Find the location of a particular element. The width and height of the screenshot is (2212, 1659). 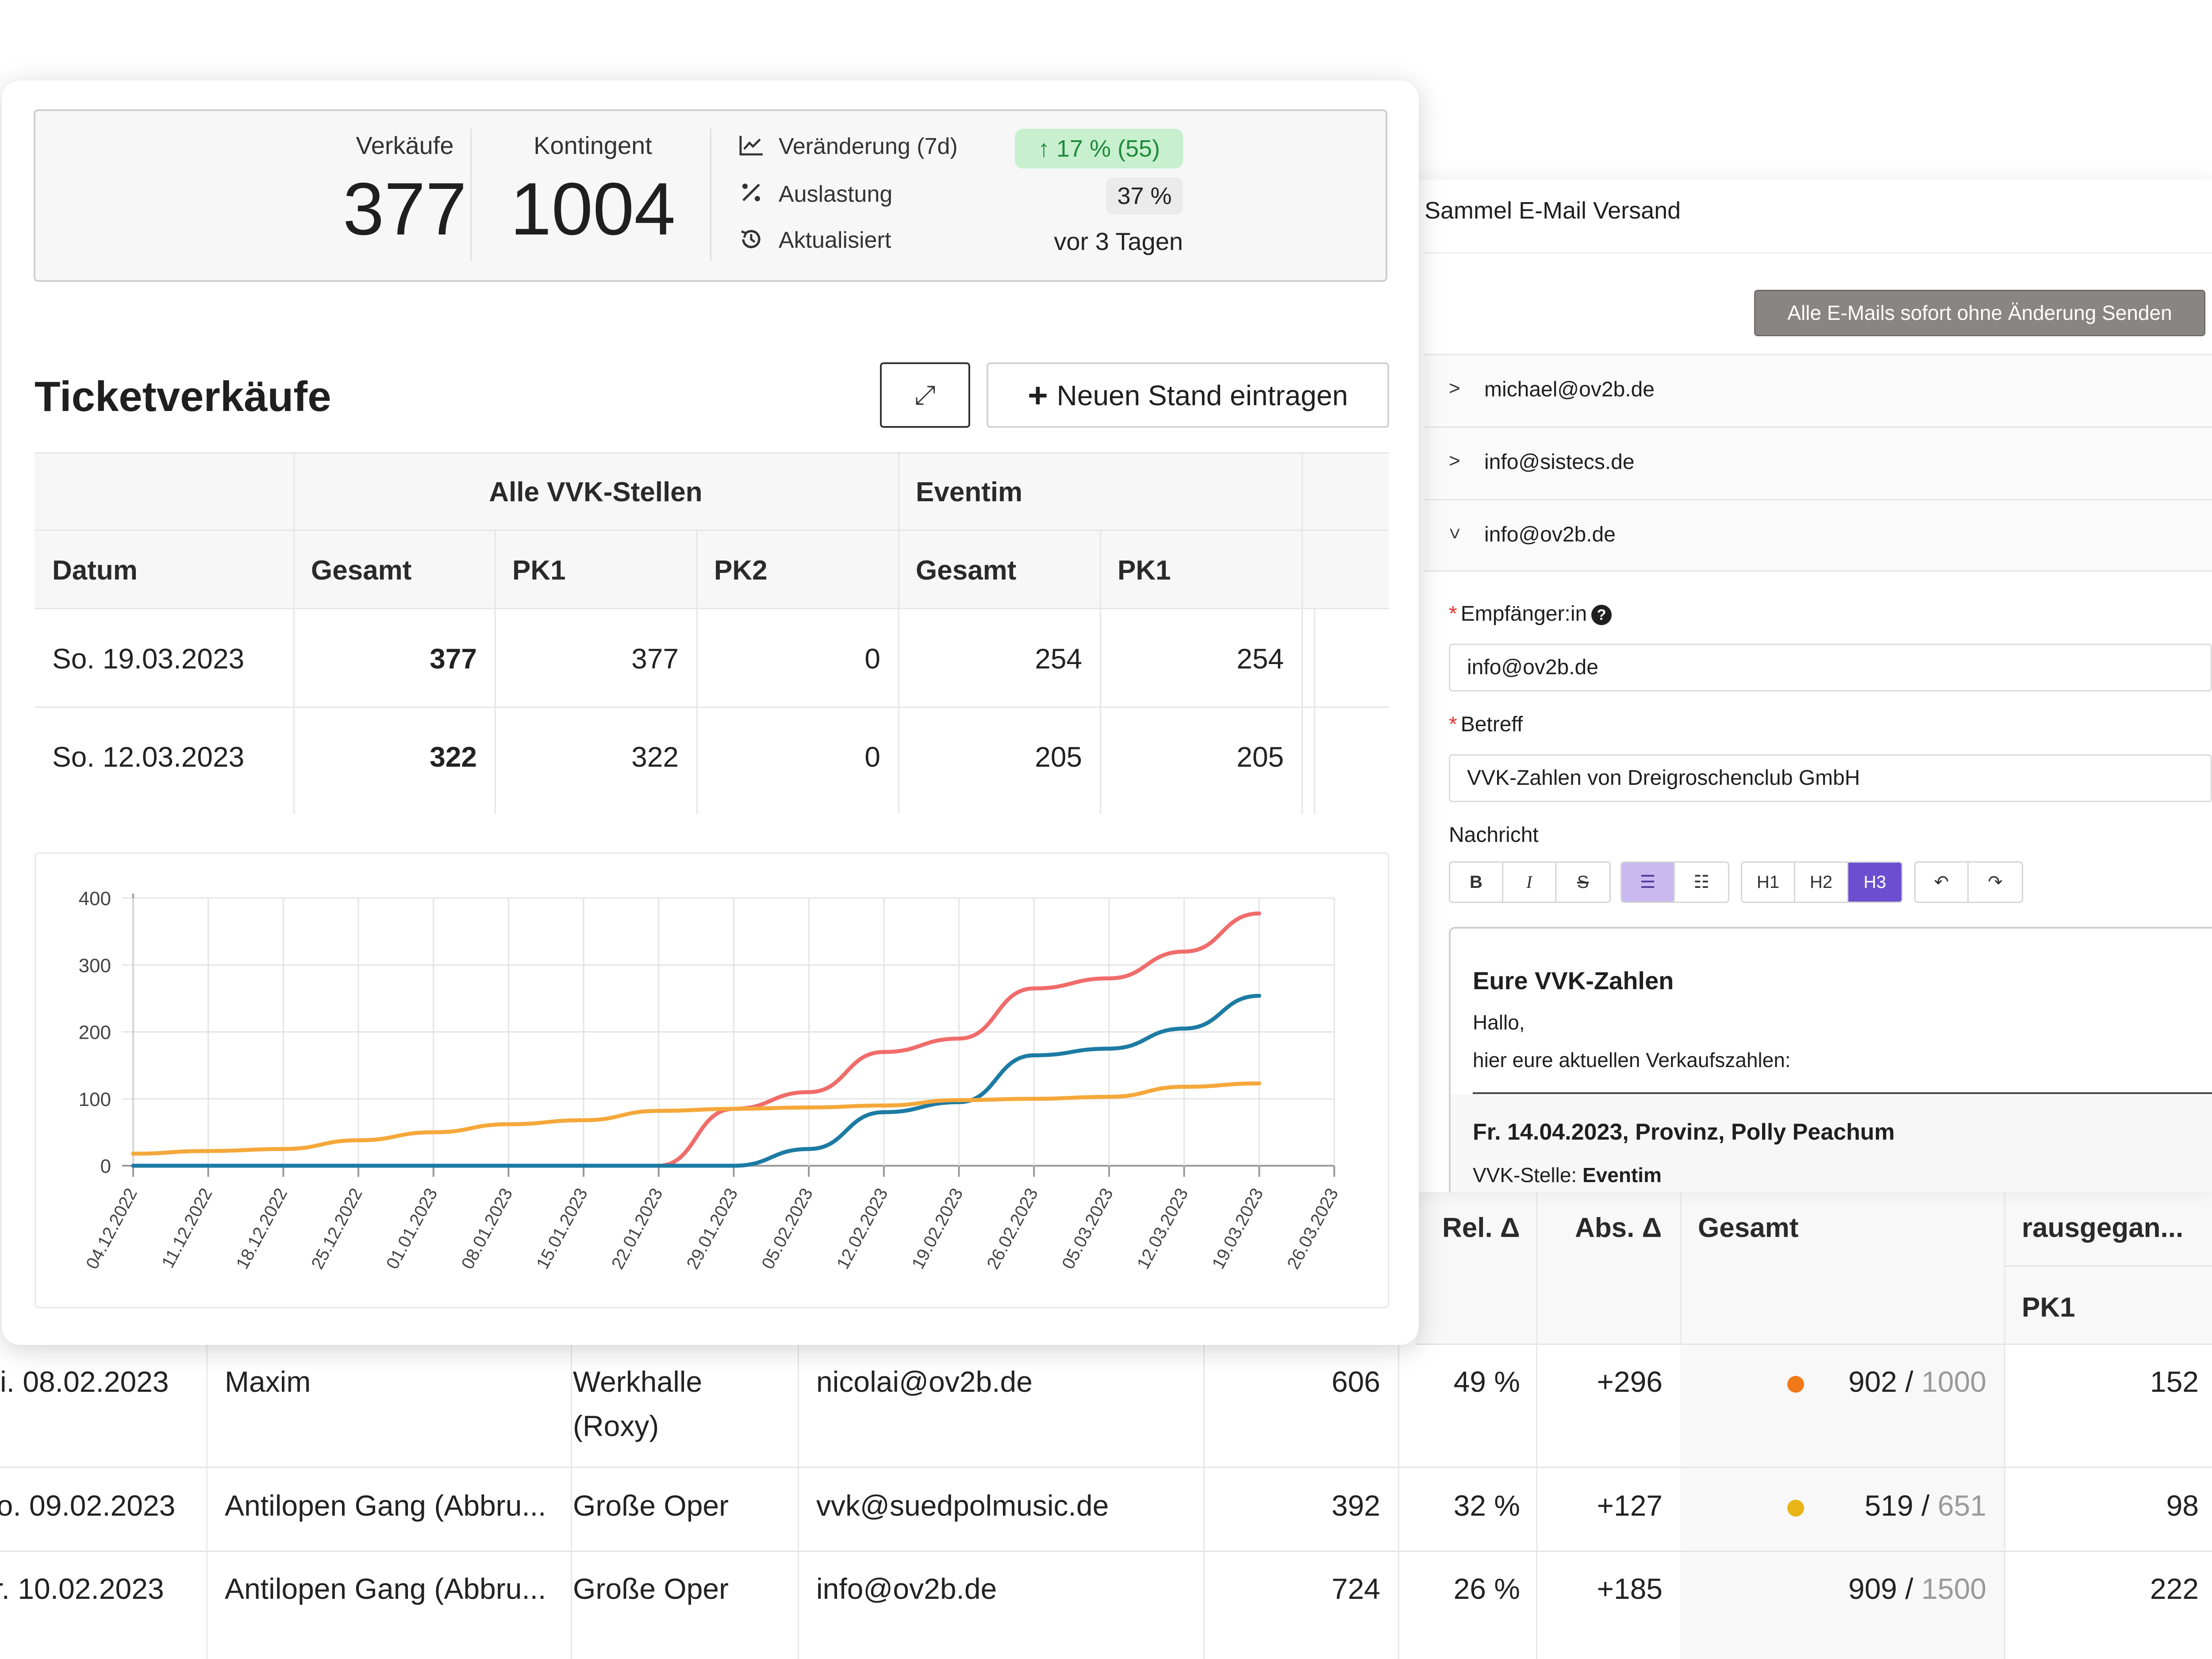

x-tick-label: 05.02.2023 is located at coordinates (788, 1229).